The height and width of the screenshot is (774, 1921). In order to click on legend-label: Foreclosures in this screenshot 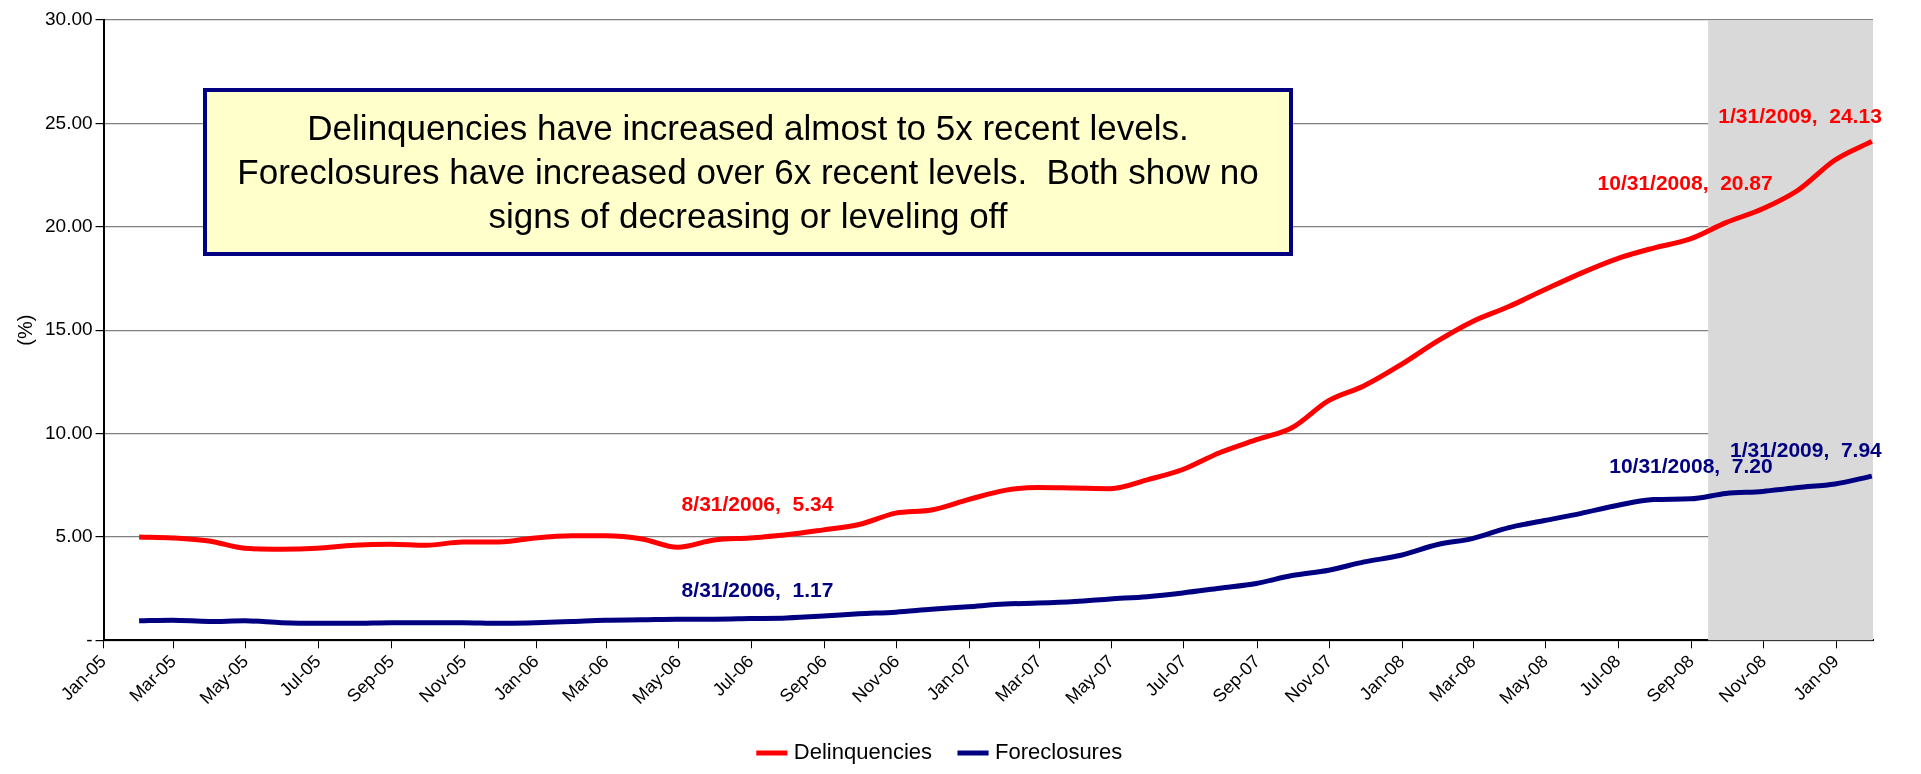, I will do `click(1059, 752)`.